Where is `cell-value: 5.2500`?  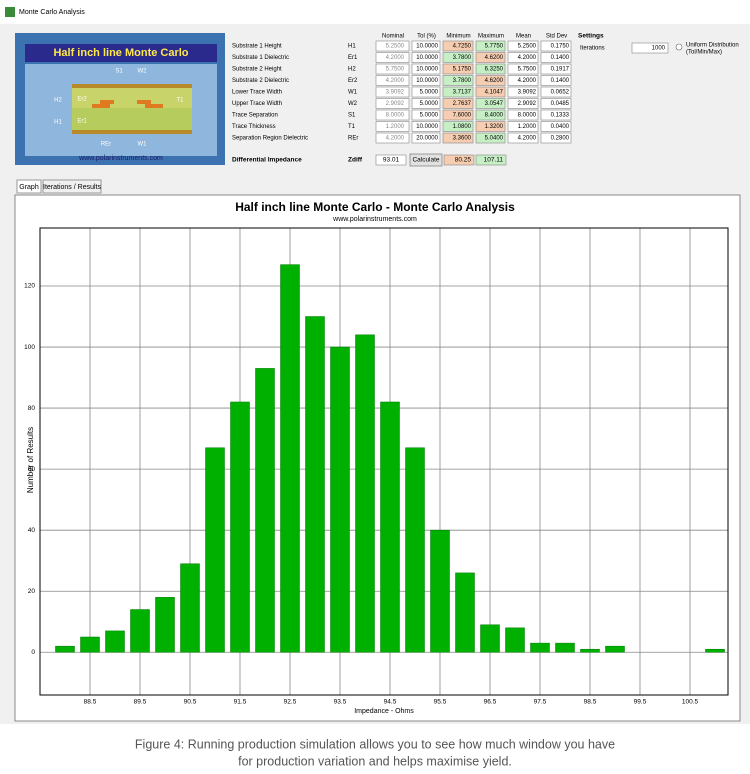
cell-value: 5.2500 is located at coordinates (395, 47).